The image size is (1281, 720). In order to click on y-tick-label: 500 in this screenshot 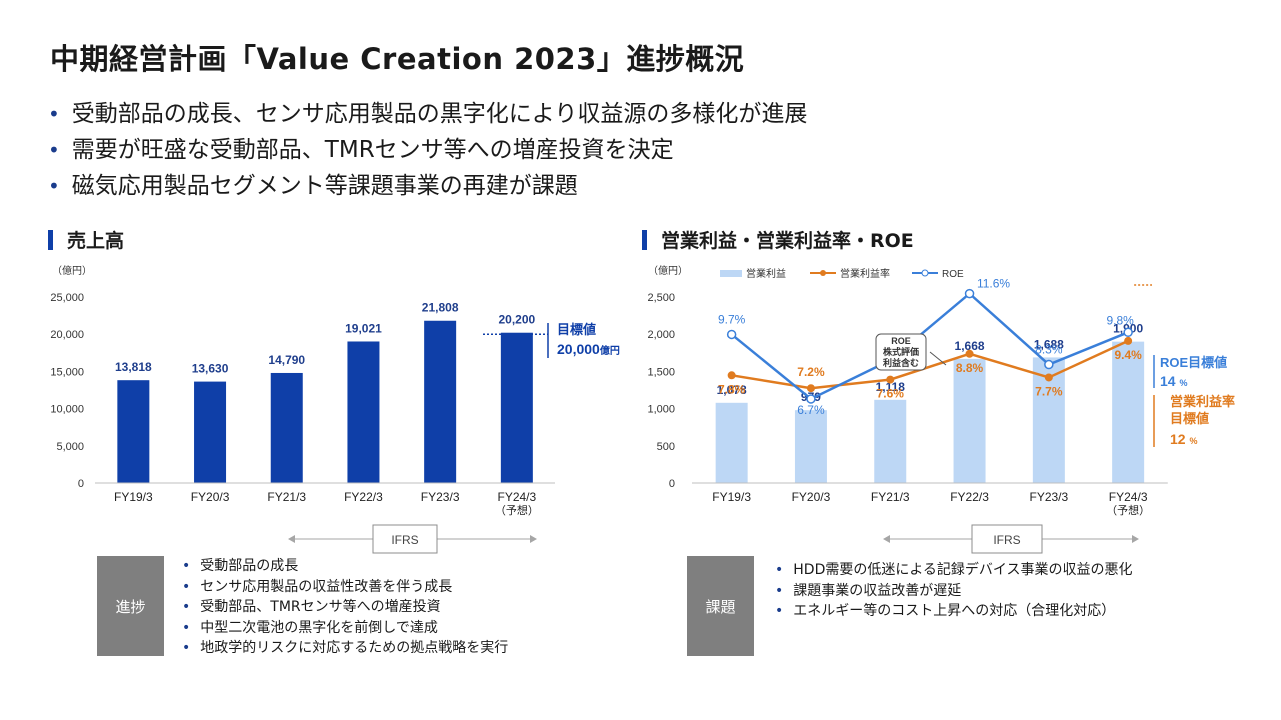, I will do `click(666, 447)`.